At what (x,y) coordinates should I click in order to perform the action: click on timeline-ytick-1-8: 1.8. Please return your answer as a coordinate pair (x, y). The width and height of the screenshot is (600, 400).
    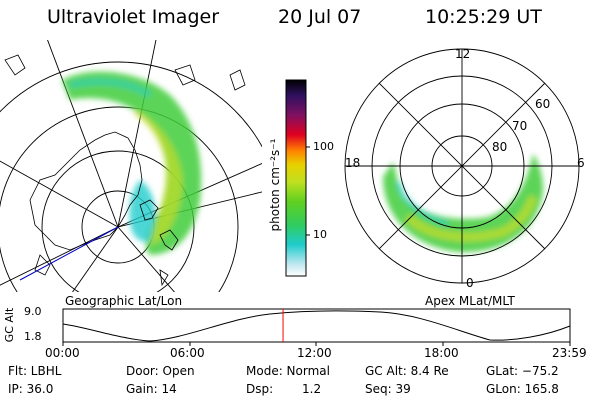
    Looking at the image, I should click on (33, 336).